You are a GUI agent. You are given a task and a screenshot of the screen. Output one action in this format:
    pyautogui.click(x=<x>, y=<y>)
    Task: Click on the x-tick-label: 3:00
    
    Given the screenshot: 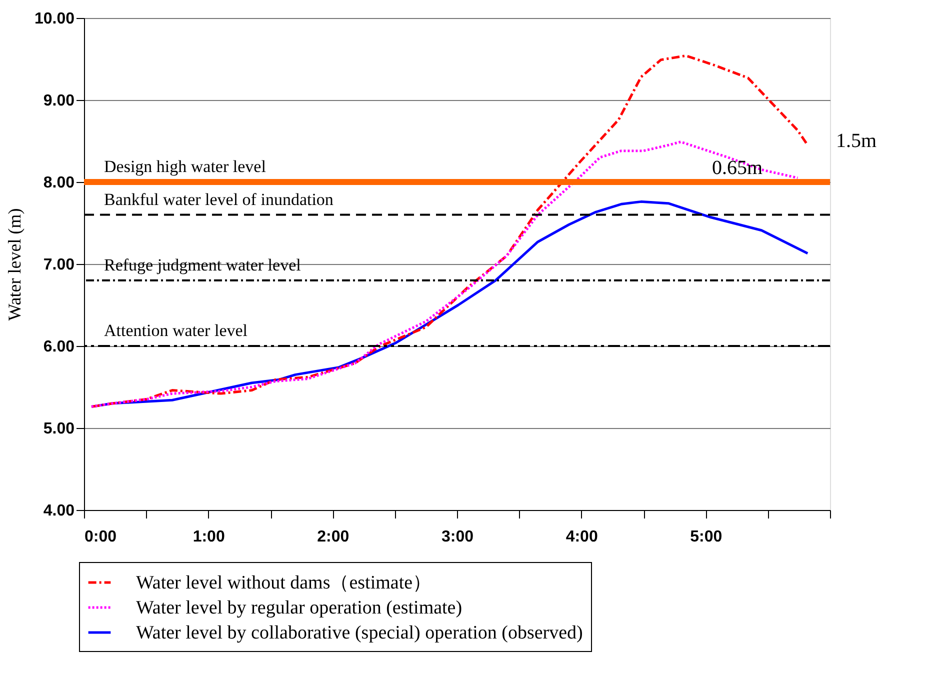 What is the action you would take?
    pyautogui.click(x=457, y=537)
    